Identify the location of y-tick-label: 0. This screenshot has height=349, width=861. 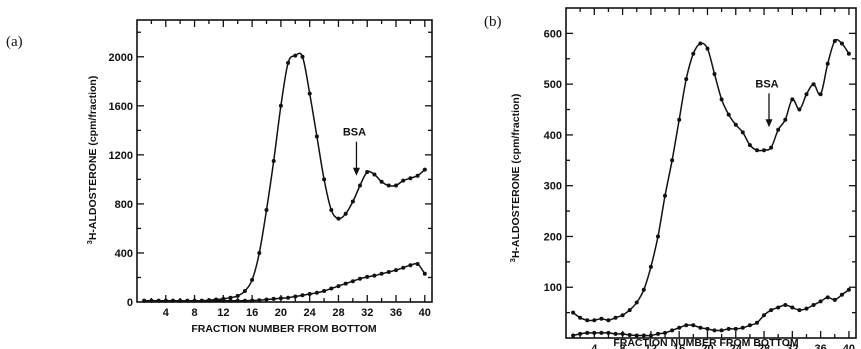
(130, 303).